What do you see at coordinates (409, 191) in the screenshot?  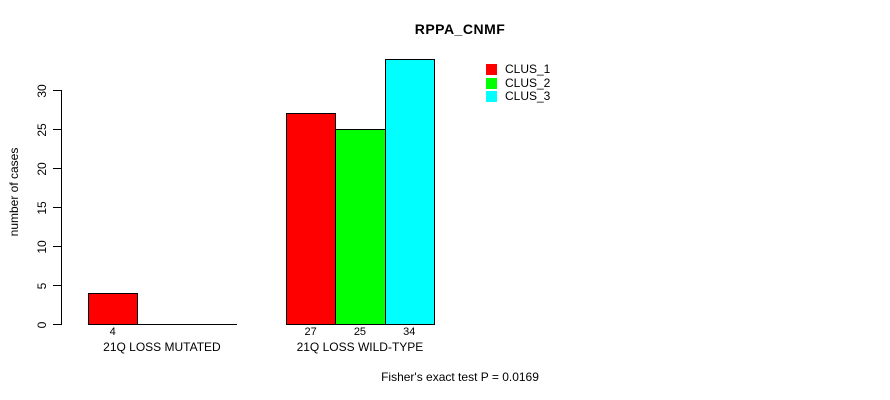 I see `bar-clus_3-group2` at bounding box center [409, 191].